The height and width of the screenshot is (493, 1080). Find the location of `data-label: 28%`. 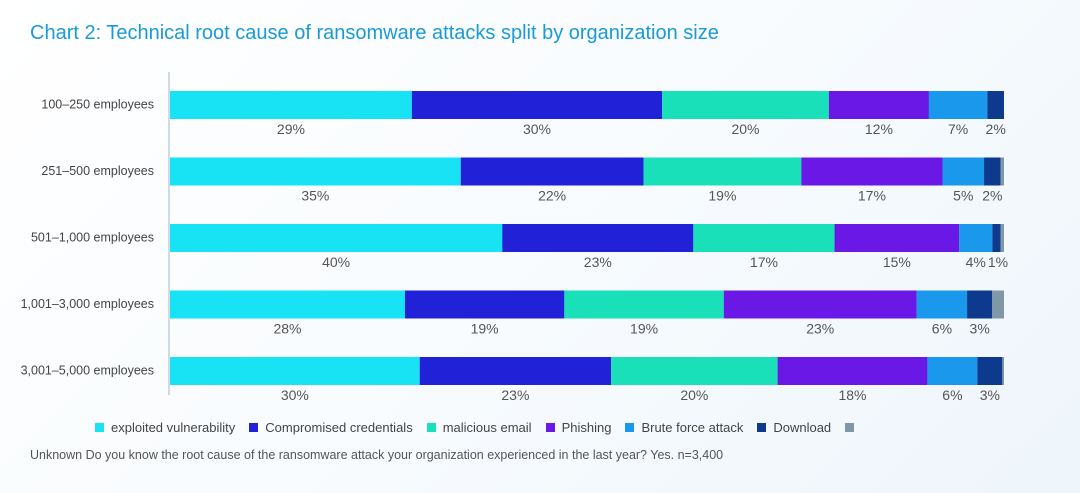

data-label: 28% is located at coordinates (287, 329).